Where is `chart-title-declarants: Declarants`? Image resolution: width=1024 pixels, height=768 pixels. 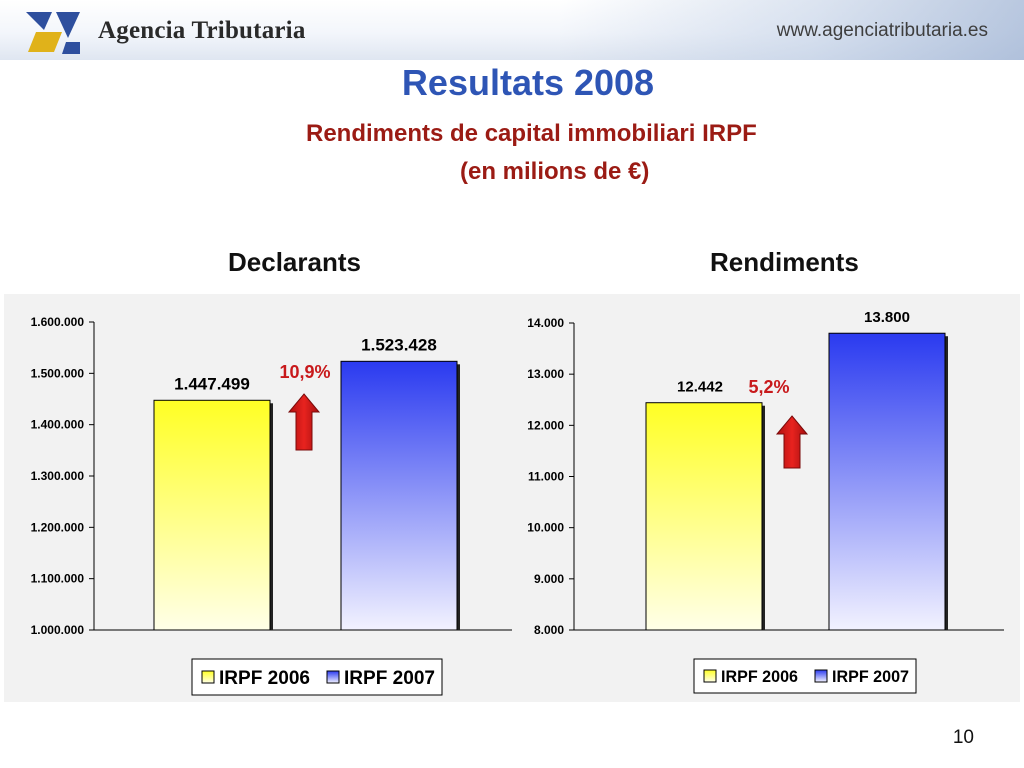
chart-title-declarants: Declarants is located at coordinates (294, 262).